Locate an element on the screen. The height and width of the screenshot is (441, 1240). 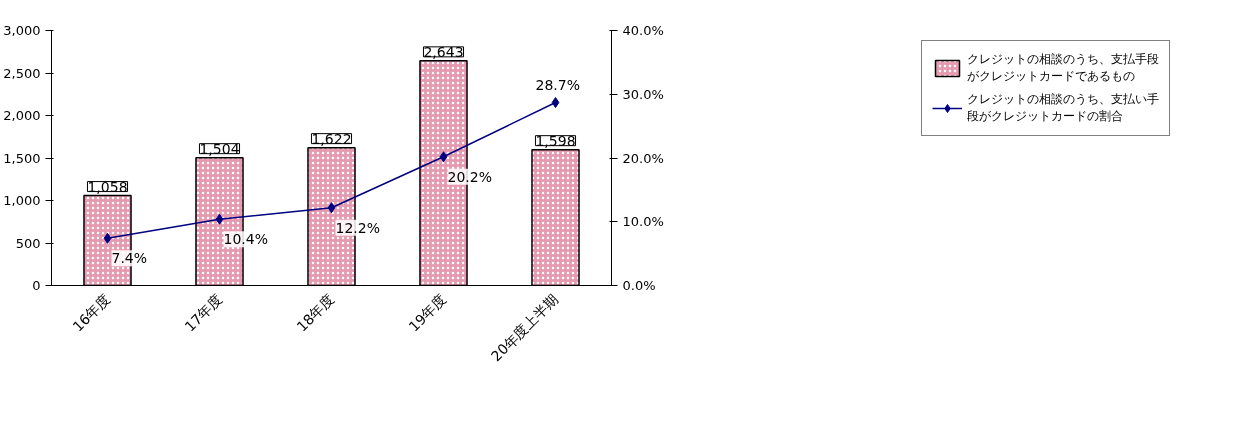
data-label: 1,504 is located at coordinates (219, 148).